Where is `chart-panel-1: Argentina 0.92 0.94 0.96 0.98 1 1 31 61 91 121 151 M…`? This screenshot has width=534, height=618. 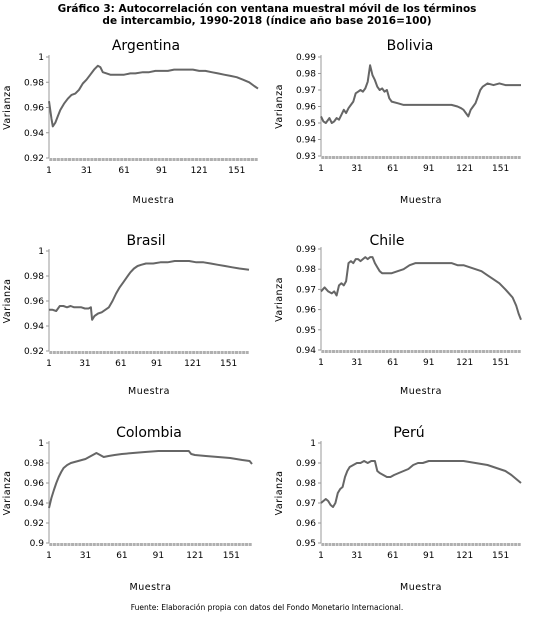 chart-panel-1: Argentina 0.92 0.94 0.96 0.98 1 1 31 61 91 121 151 M… is located at coordinates (130, 122).